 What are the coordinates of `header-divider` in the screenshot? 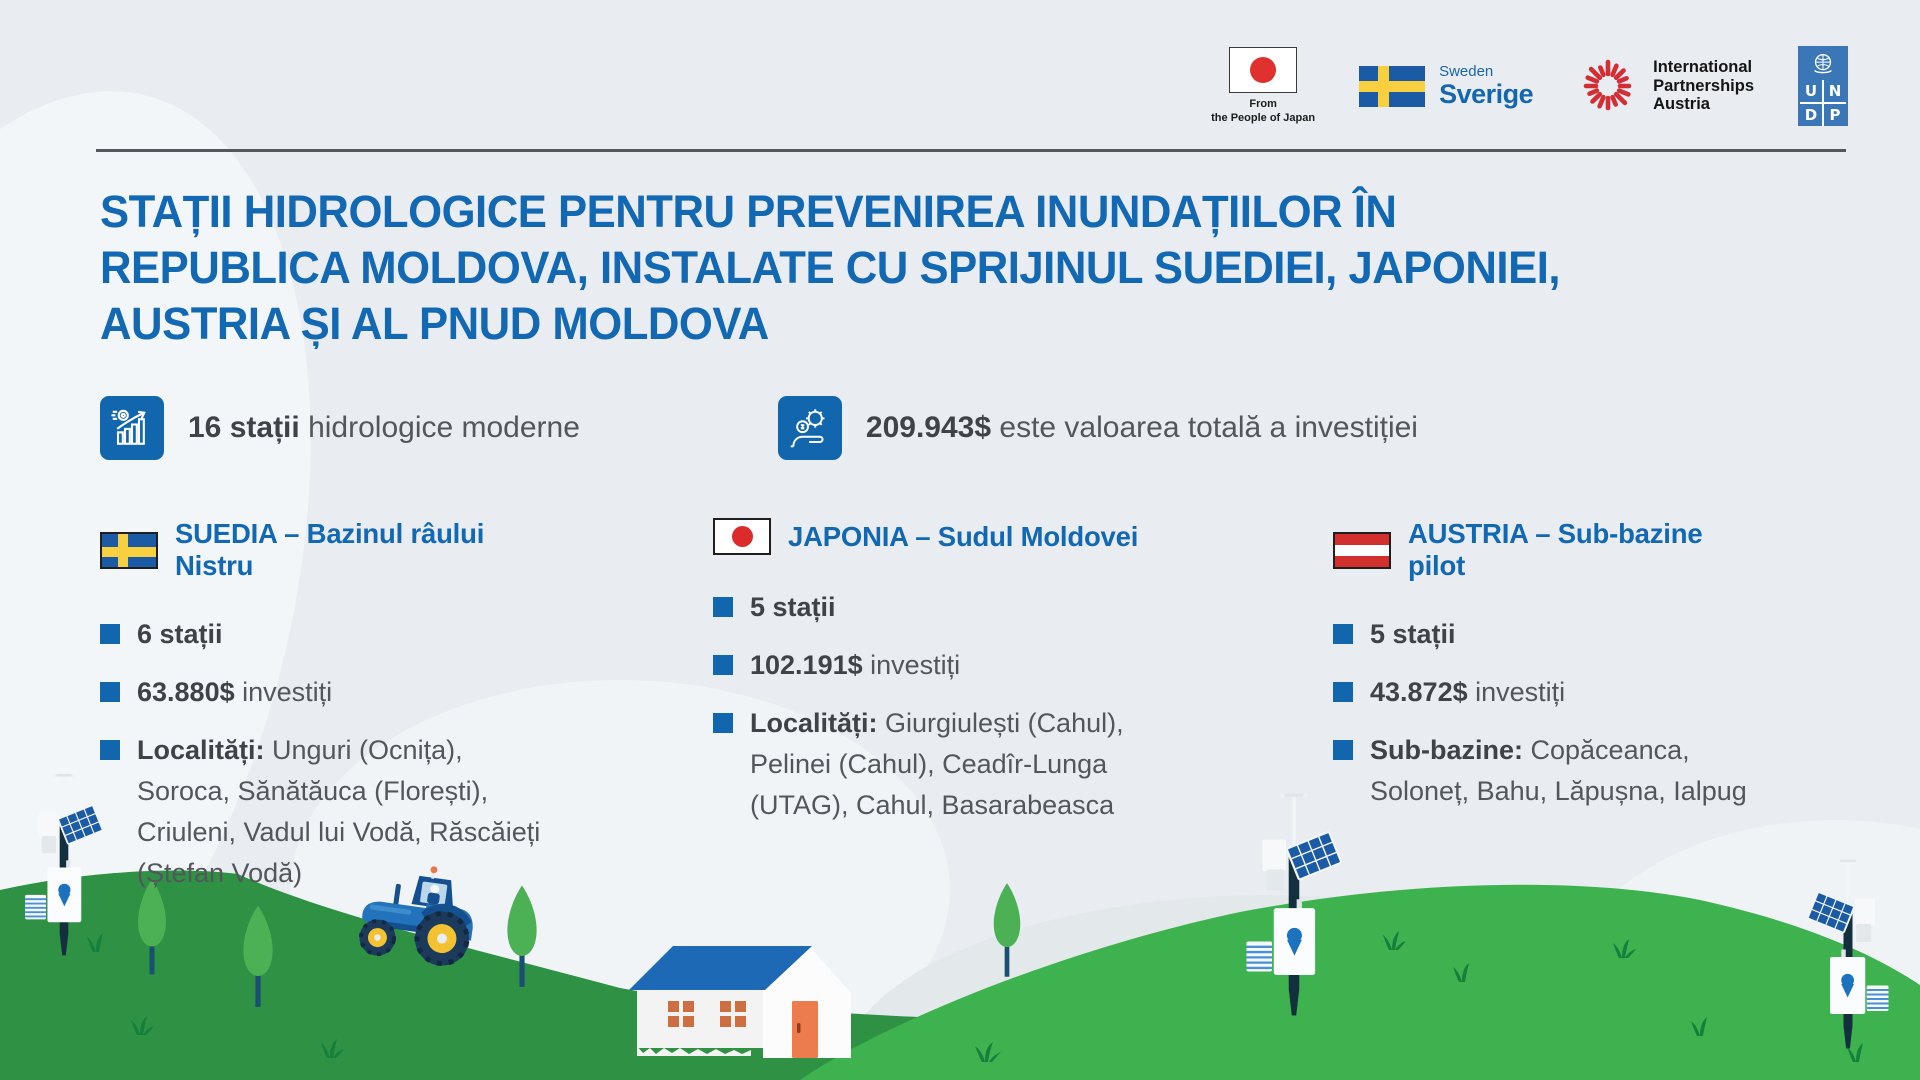 It's located at (971, 150).